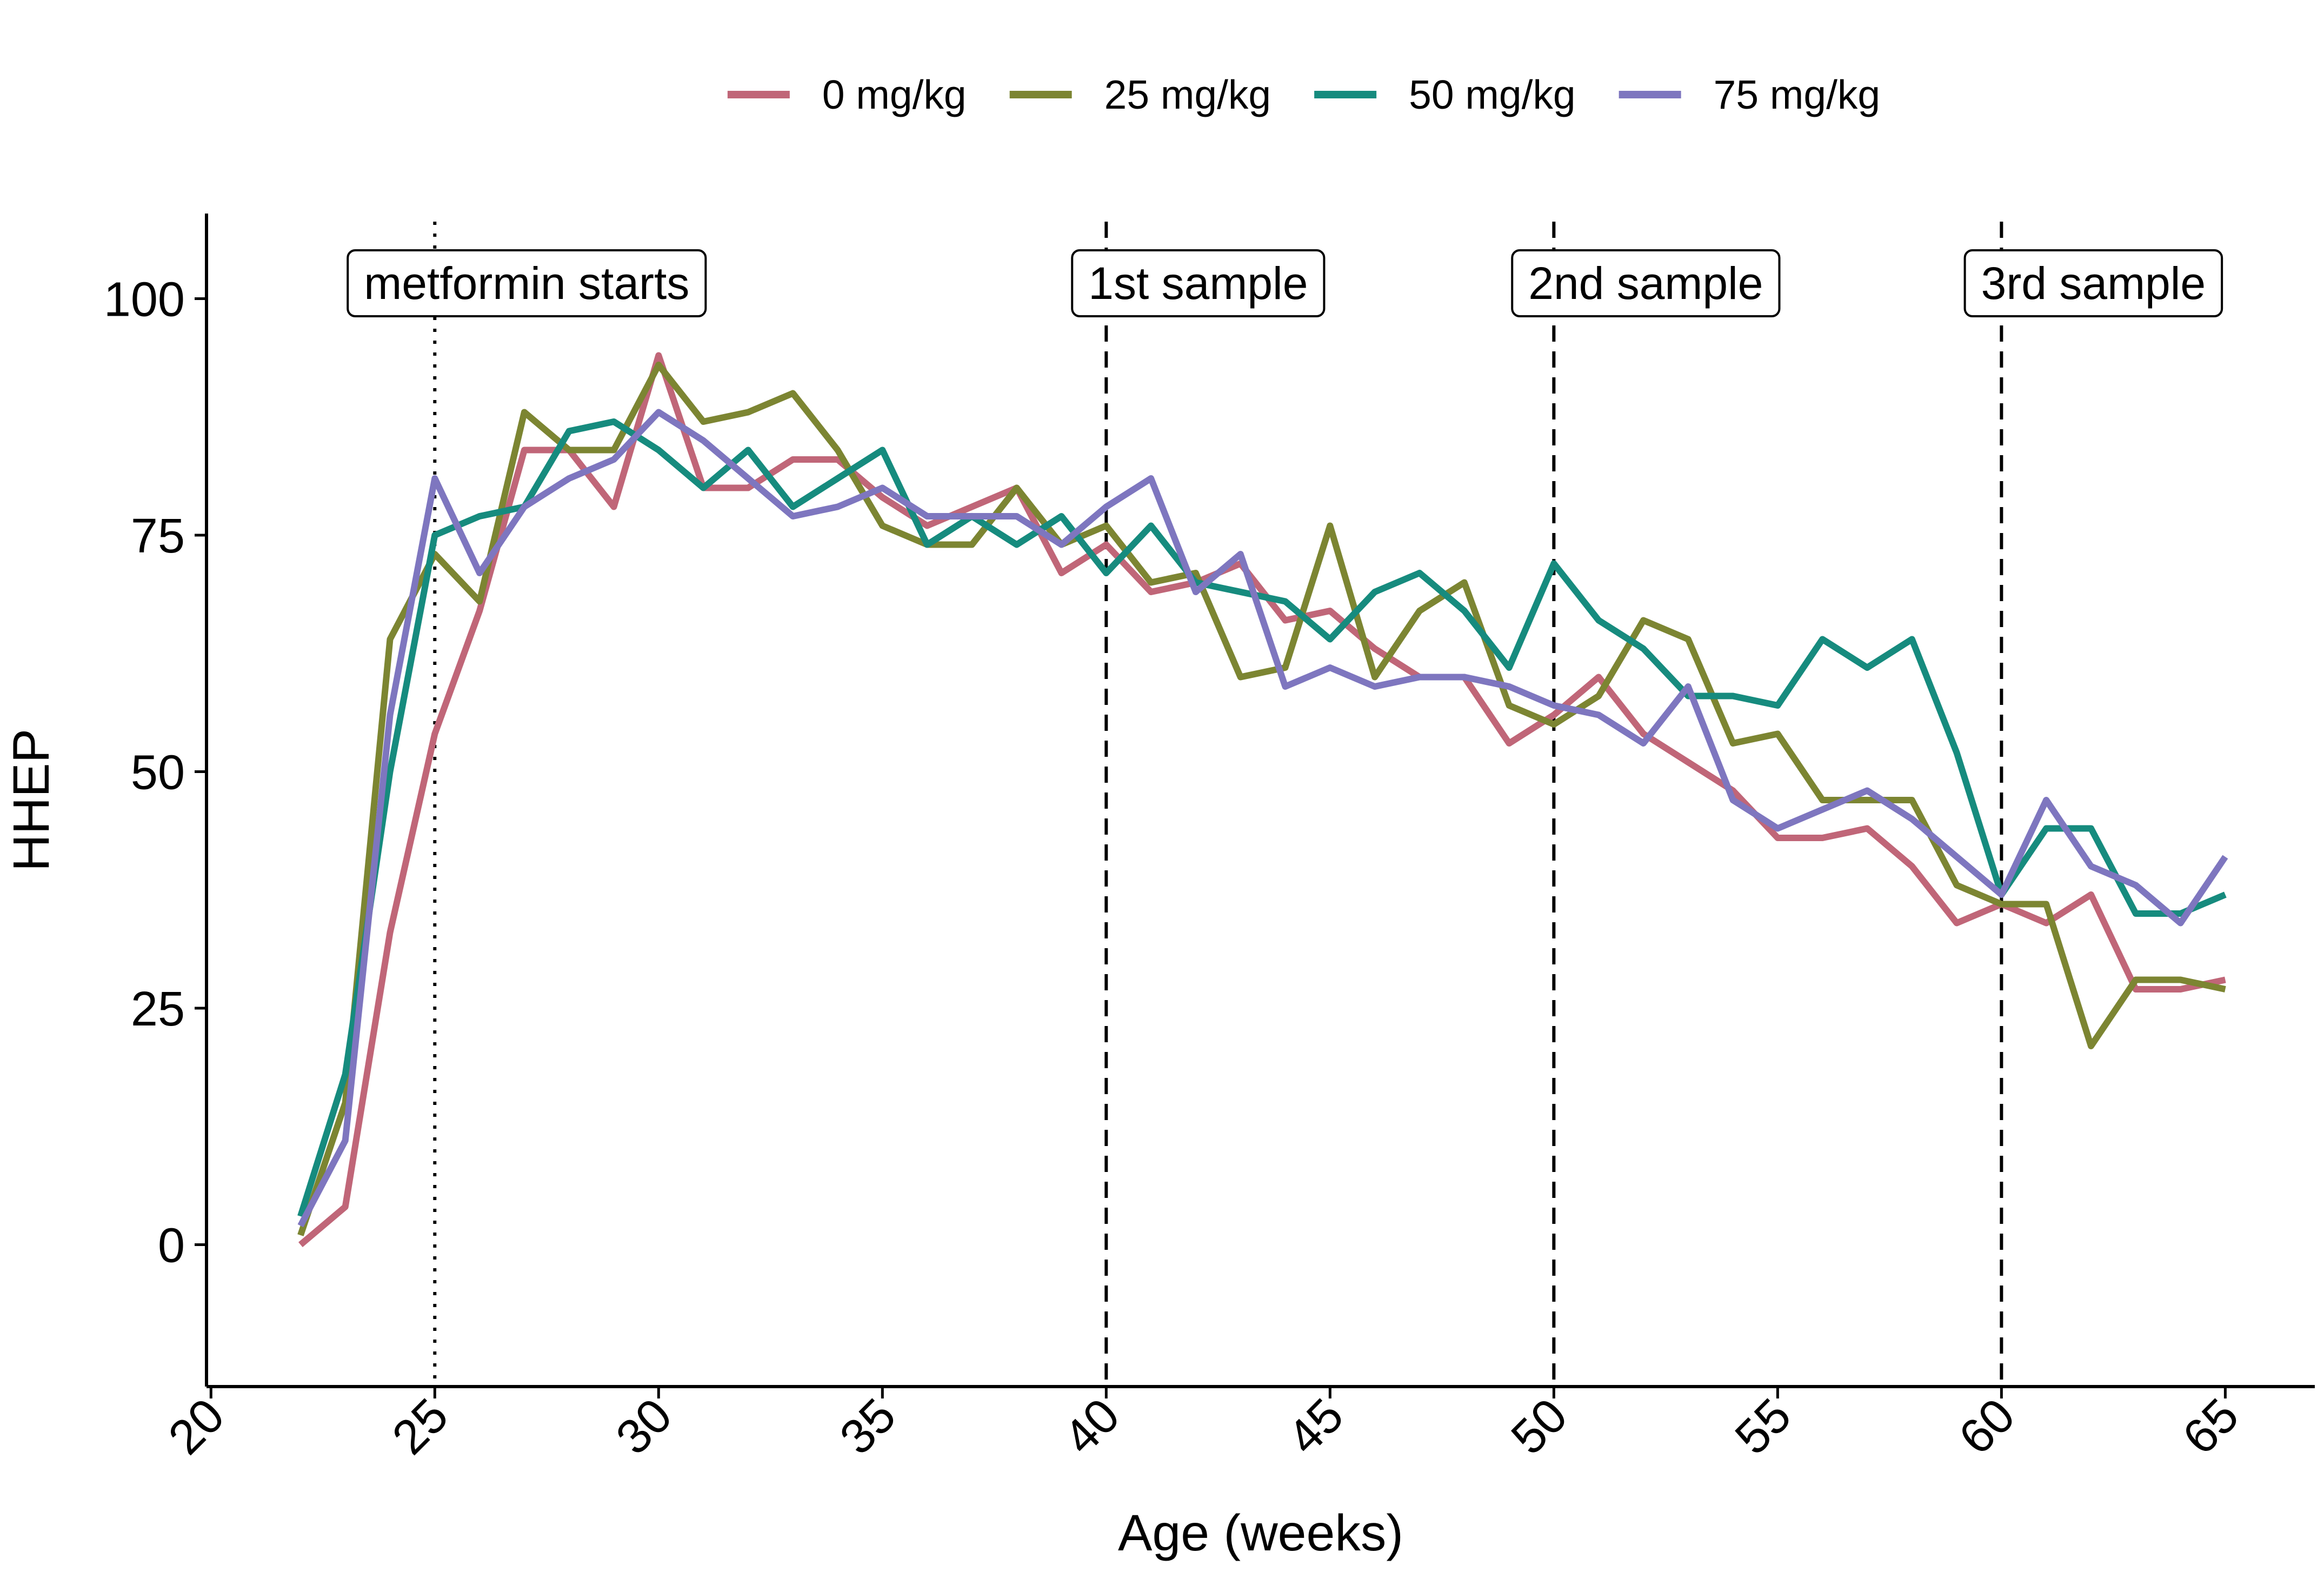  I want to click on y-tick-label: 25, so click(158, 1009).